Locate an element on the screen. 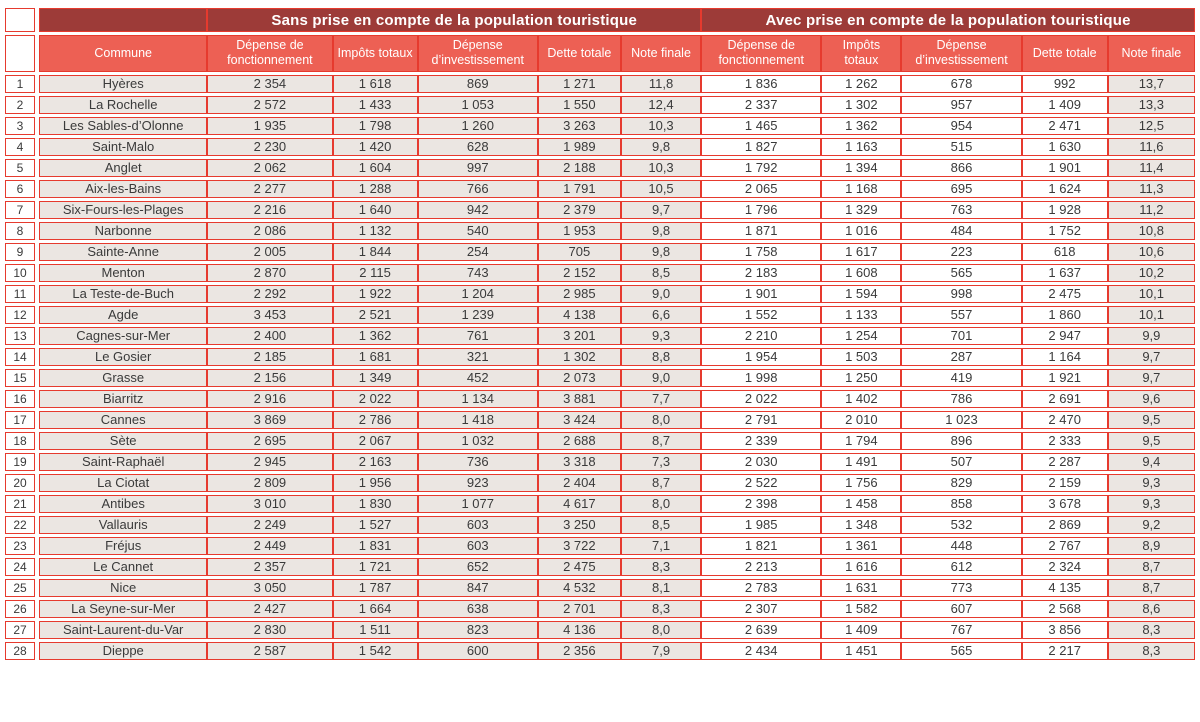 This screenshot has width=1200, height=722. value-cell-avec: 2 398 is located at coordinates (761, 503).